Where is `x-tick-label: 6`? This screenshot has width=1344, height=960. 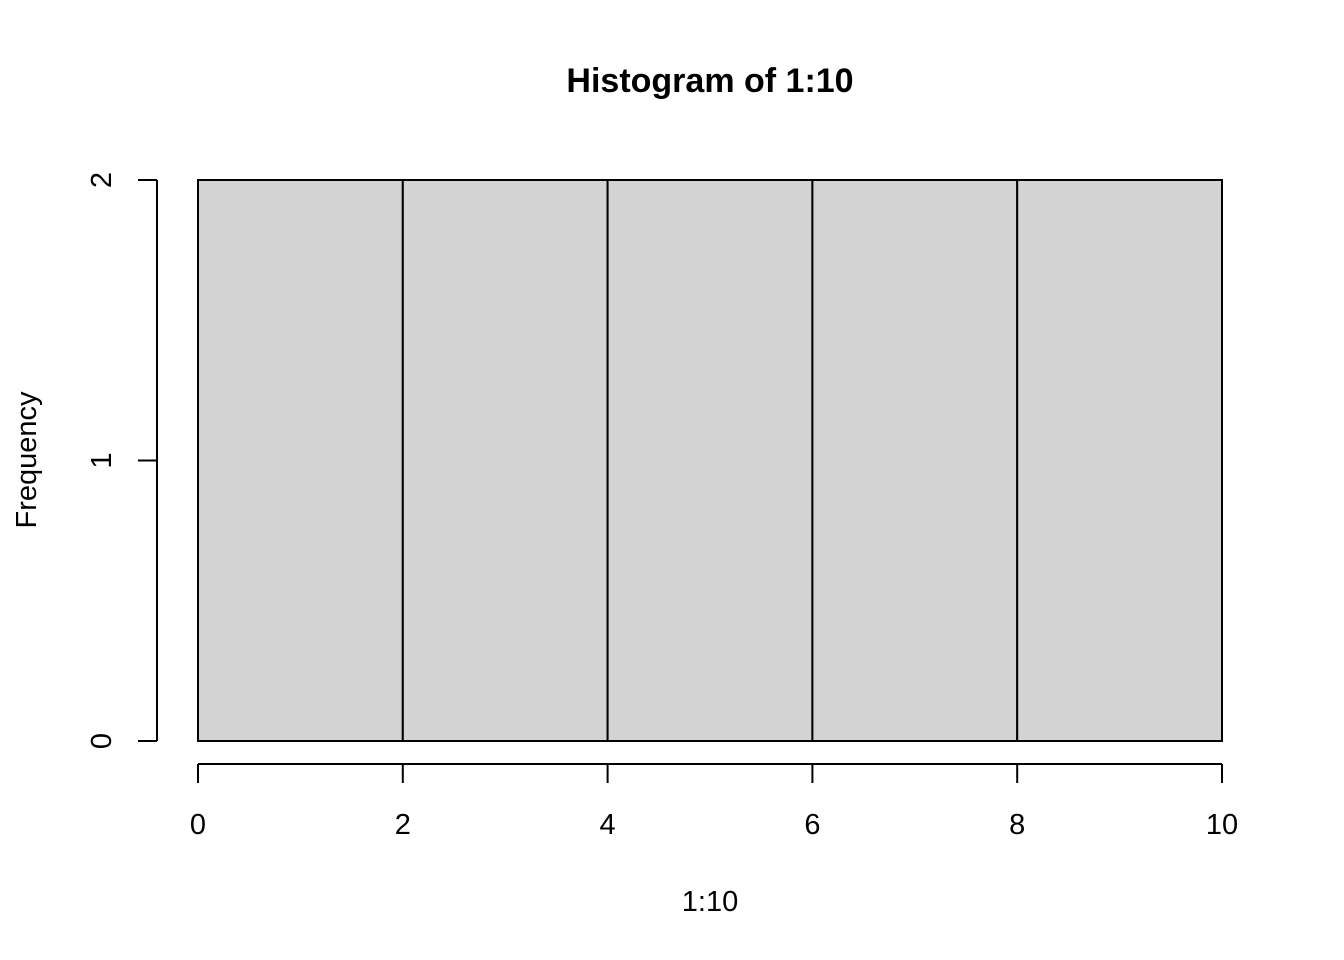
x-tick-label: 6 is located at coordinates (812, 825).